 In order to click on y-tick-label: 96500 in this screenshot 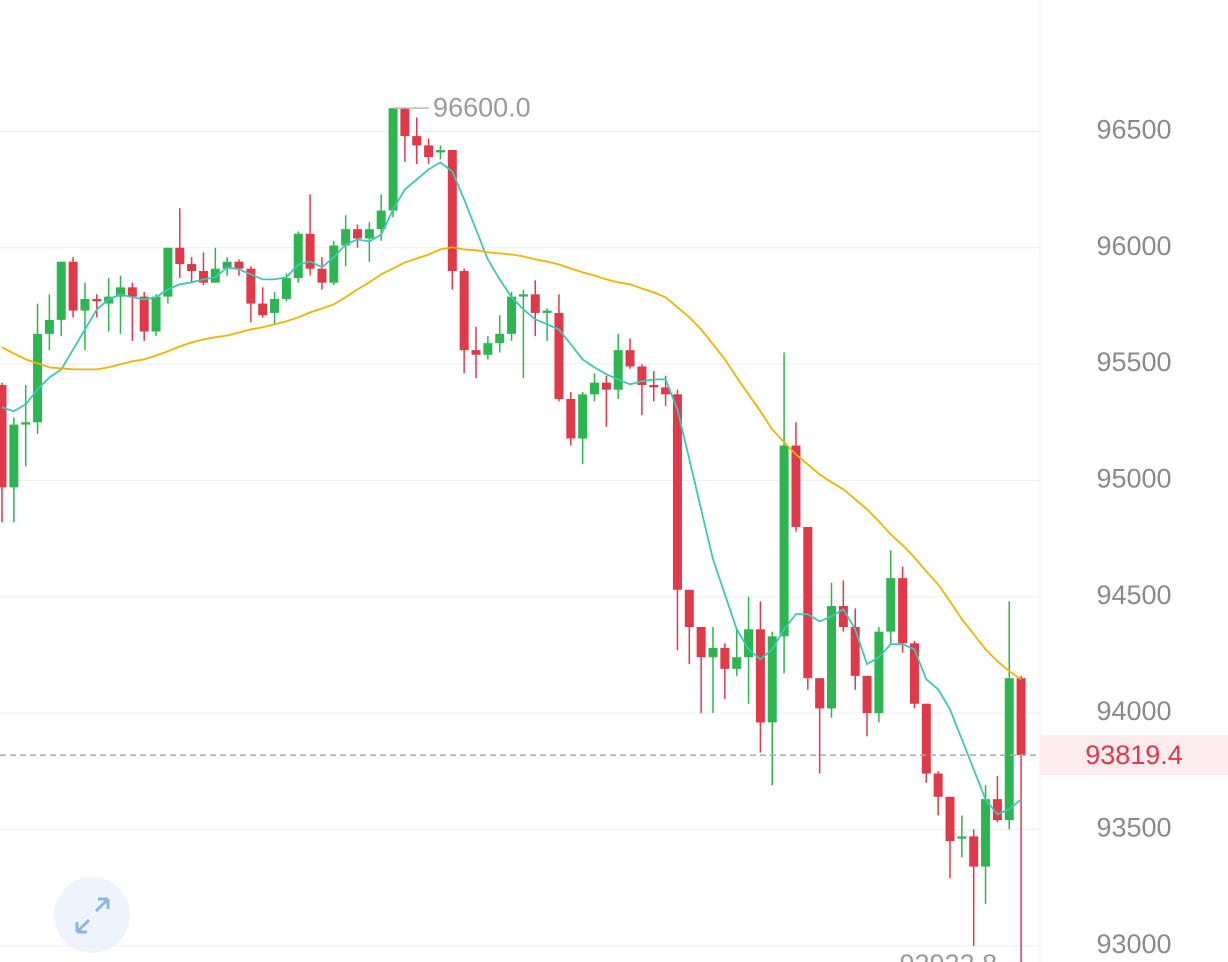, I will do `click(1133, 130)`.